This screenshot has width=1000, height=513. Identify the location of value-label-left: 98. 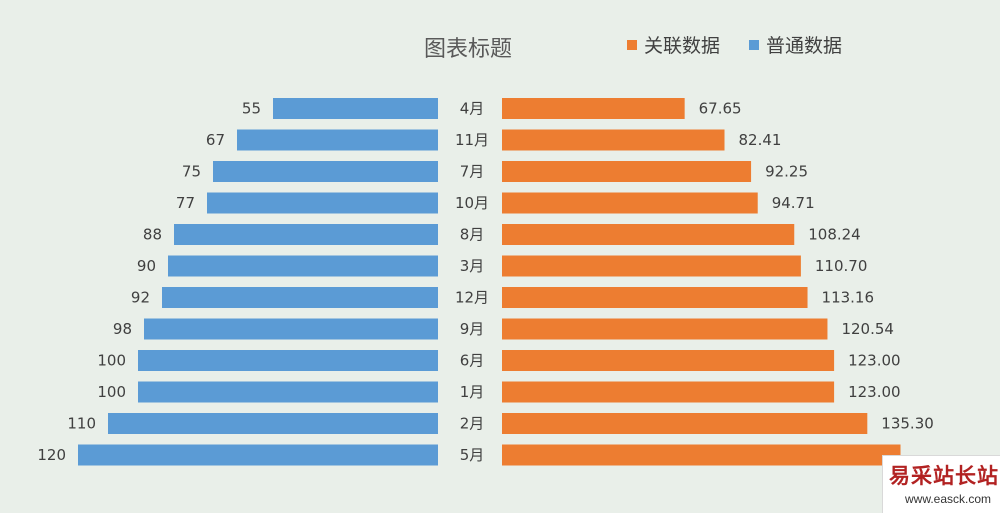
(122, 329).